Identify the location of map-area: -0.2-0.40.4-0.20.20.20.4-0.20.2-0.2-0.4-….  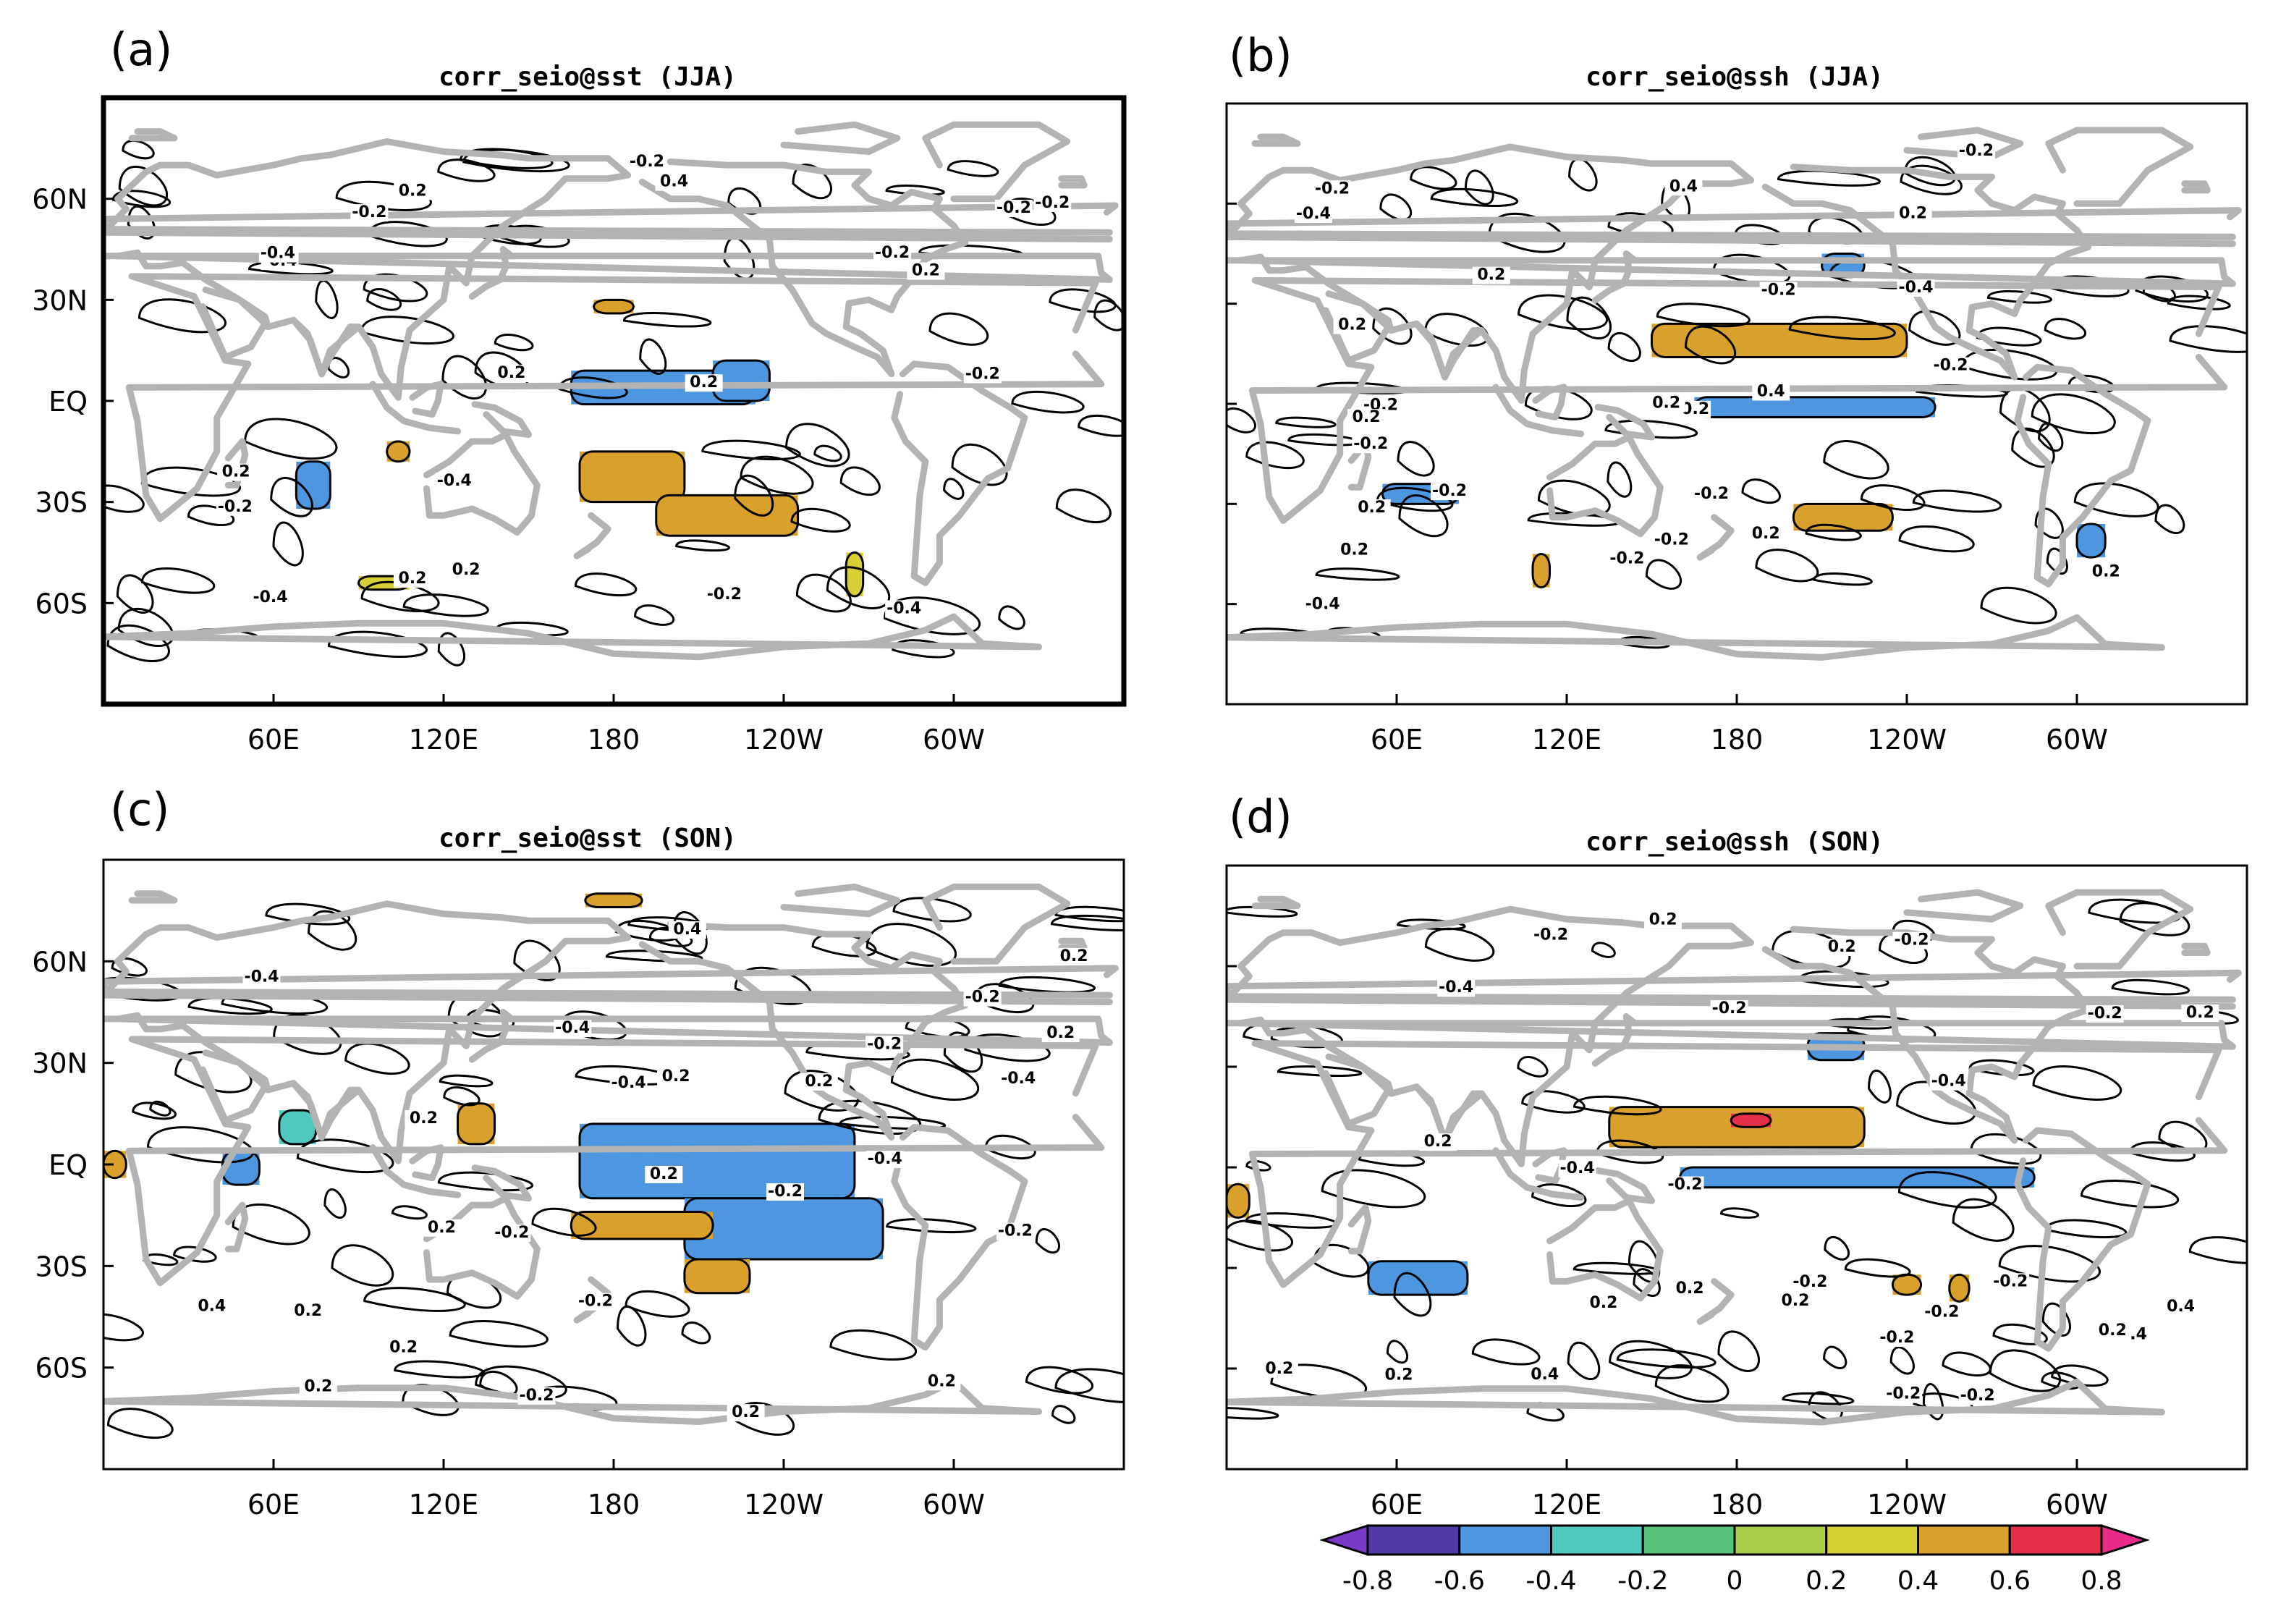
(1737, 1157).